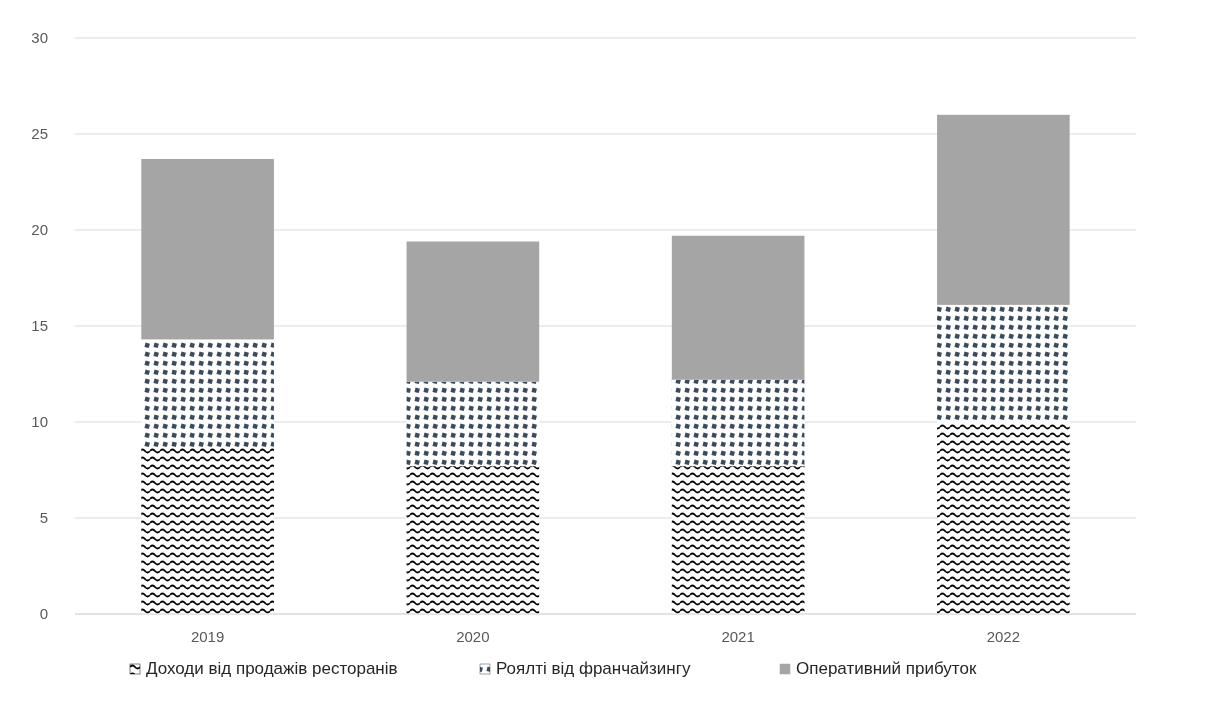 The width and height of the screenshot is (1221, 714). I want to click on legend-label: Оперативний прибуток, so click(886, 668).